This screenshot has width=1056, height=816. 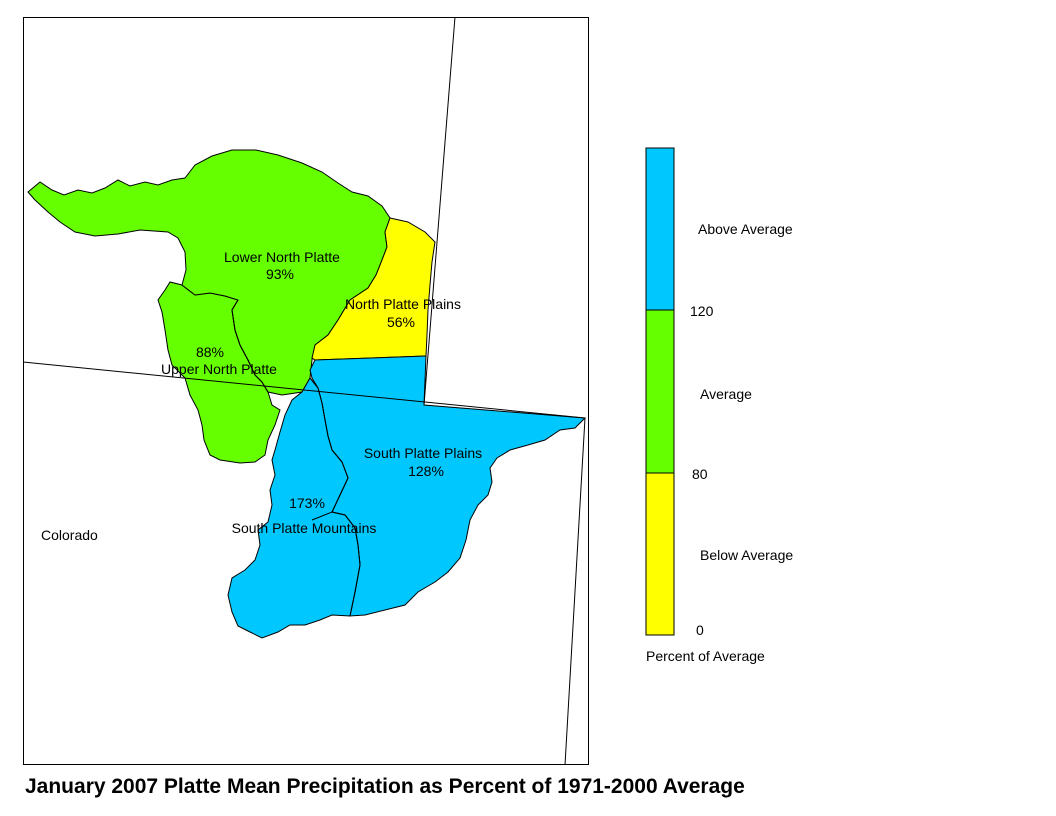 I want to click on legend-swatch-above, so click(x=660, y=229).